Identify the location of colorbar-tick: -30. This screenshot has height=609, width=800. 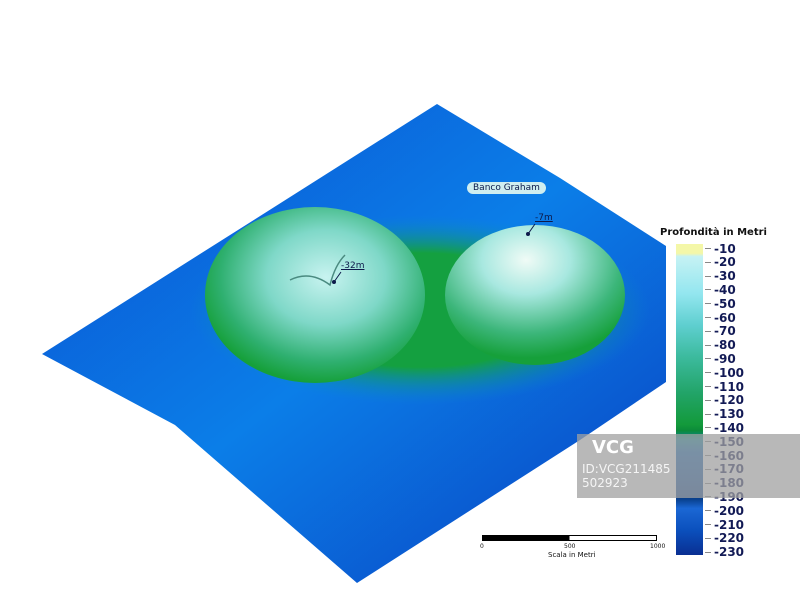
(720, 276).